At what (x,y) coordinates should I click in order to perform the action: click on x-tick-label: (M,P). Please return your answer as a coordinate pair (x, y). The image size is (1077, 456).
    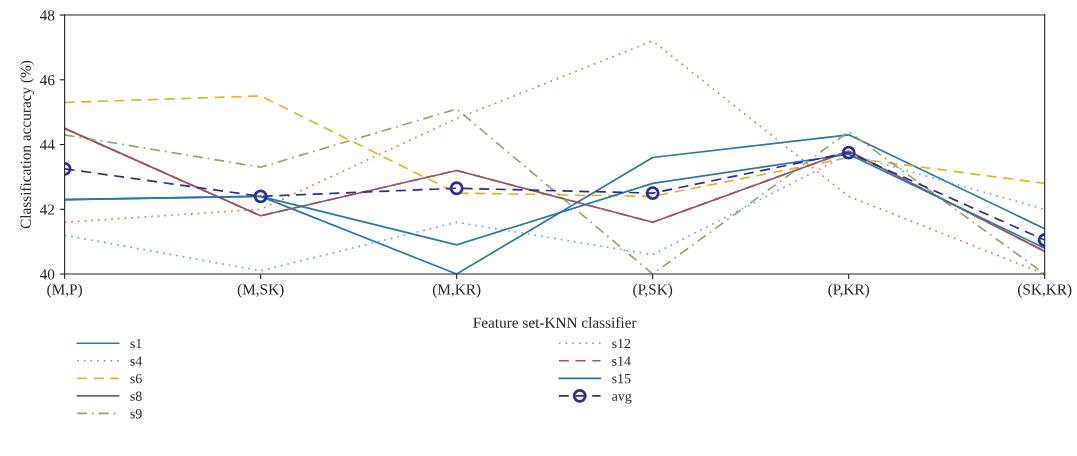
    Looking at the image, I should click on (64, 290).